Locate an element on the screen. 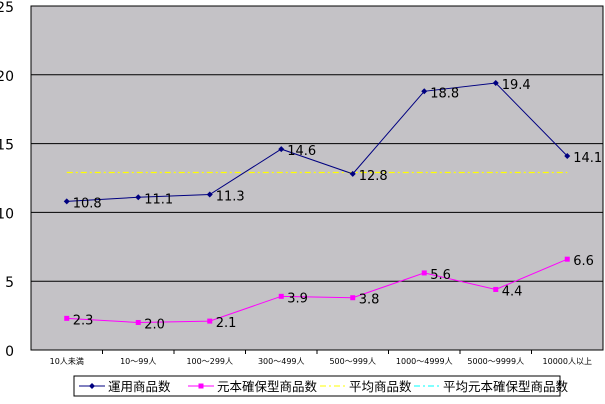  legend: 運用商品数 元本確保型商品数 平均商品数 平均元本確保型商品数 is located at coordinates (321, 386).